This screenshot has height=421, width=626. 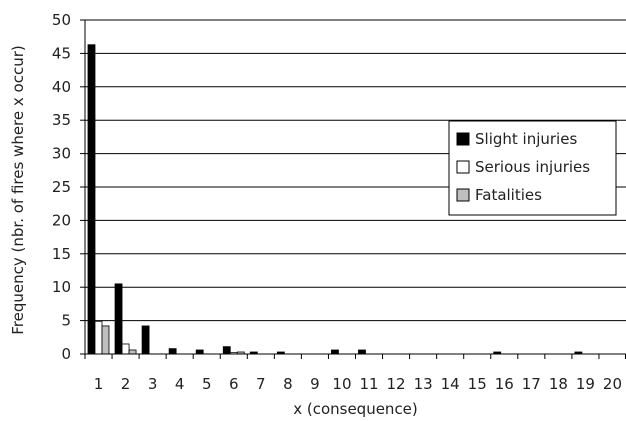 What do you see at coordinates (423, 384) in the screenshot?
I see `x-tick-label: 13` at bounding box center [423, 384].